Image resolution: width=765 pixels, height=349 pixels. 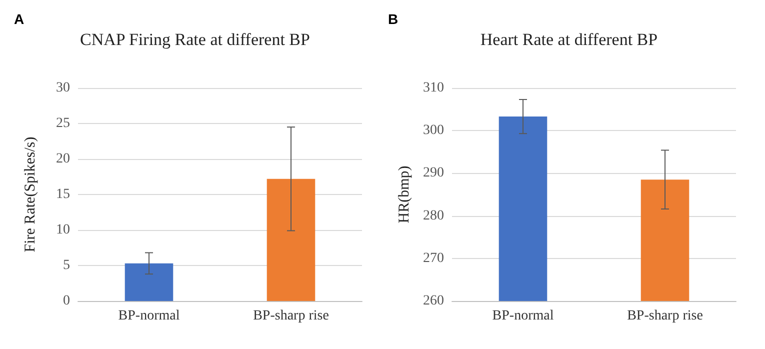 What do you see at coordinates (19, 19) in the screenshot?
I see `text: A` at bounding box center [19, 19].